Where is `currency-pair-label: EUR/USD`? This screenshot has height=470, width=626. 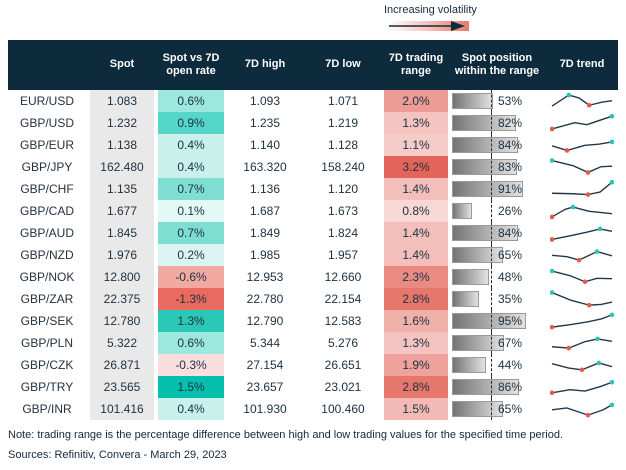 currency-pair-label: EUR/USD is located at coordinates (46, 101).